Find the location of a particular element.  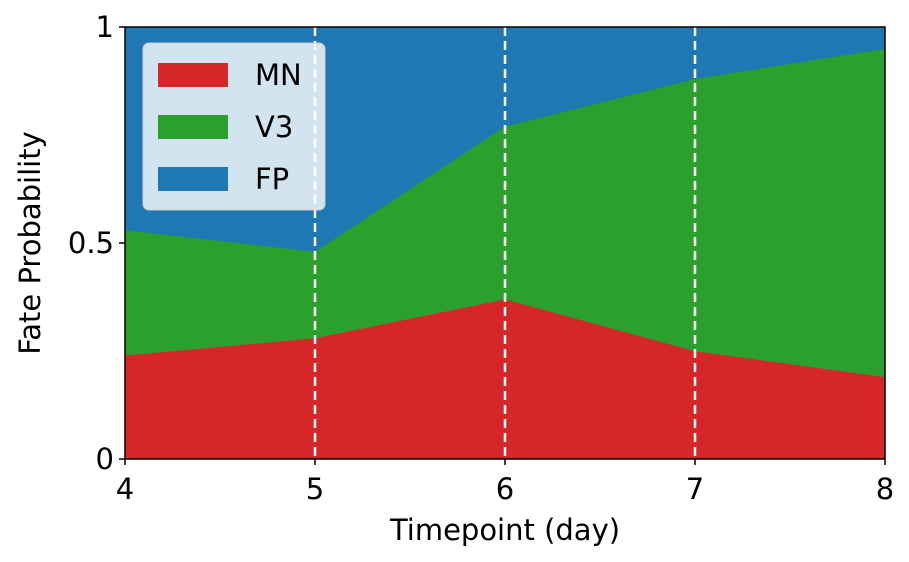

x-axis-ticks: 4 5 6 7 8 is located at coordinates (505, 482).